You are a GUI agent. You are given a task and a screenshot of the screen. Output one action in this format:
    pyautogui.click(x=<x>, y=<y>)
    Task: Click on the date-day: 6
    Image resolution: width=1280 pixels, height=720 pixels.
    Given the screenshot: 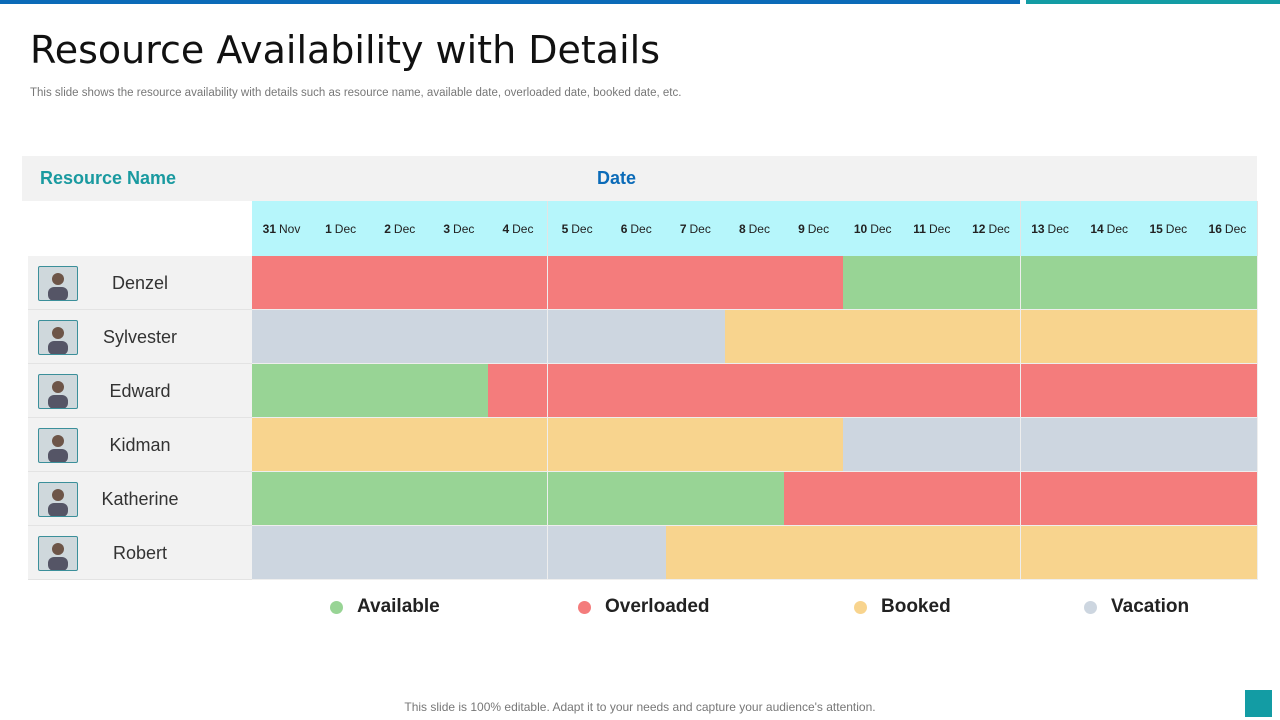 What is the action you would take?
    pyautogui.click(x=624, y=228)
    